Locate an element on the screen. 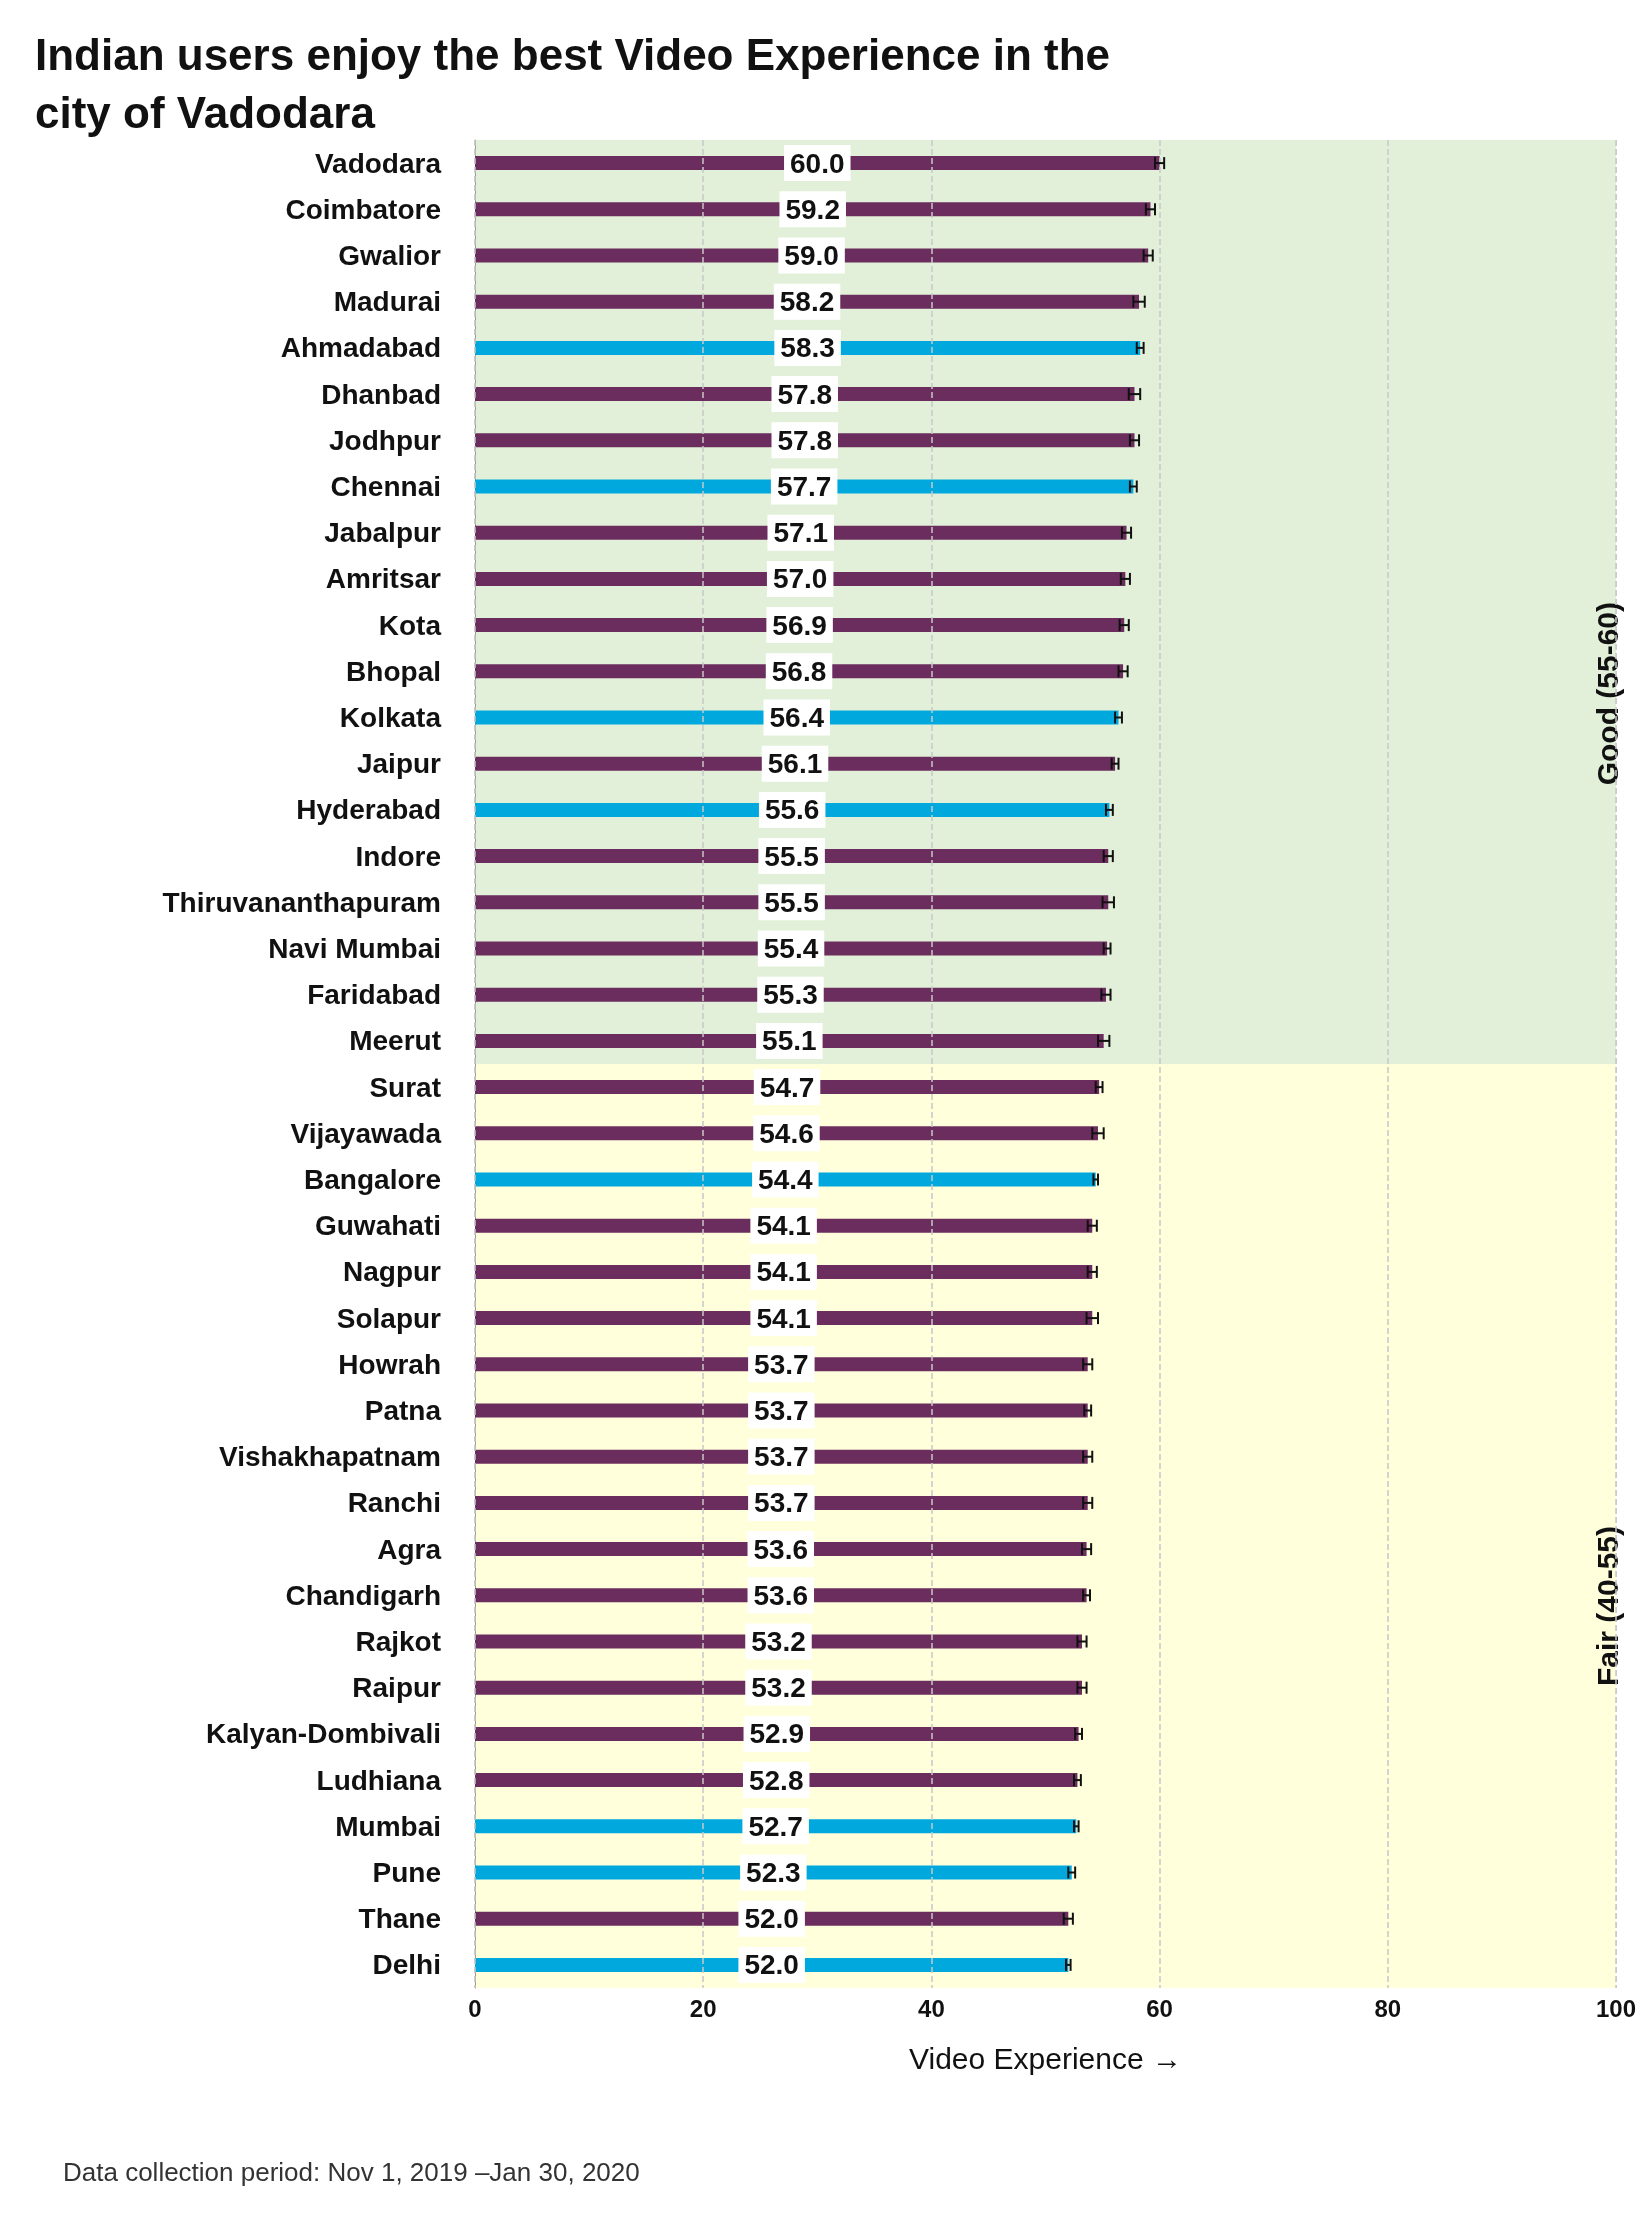 This screenshot has height=2218, width=1639. y-tick-label: Dhanbad is located at coordinates (381, 394).